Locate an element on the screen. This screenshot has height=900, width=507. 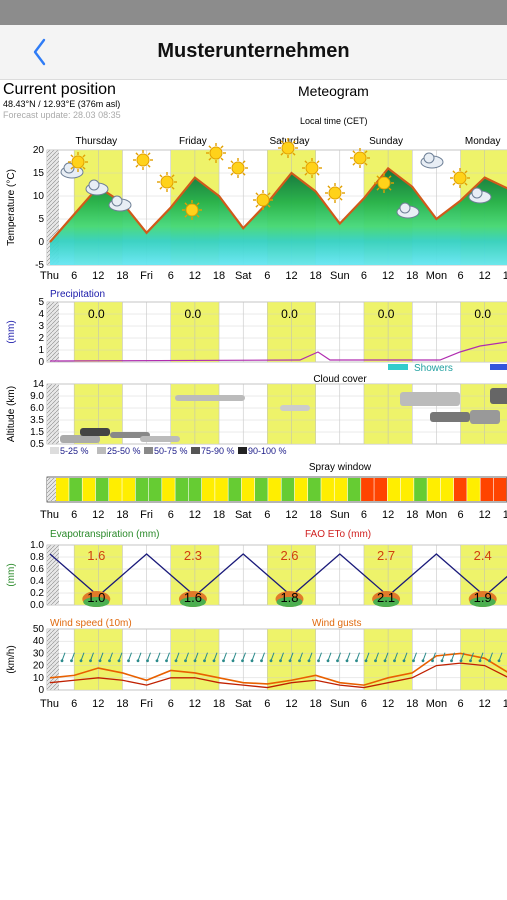
evapo-ytick: 1.0 is located at coordinates (37, 545).